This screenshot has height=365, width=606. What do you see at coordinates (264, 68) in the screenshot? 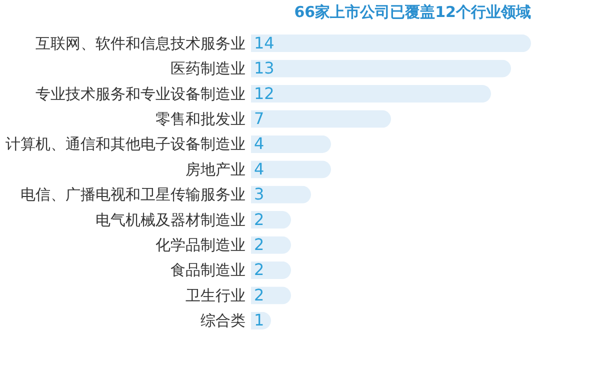
I see `data-label: 13` at bounding box center [264, 68].